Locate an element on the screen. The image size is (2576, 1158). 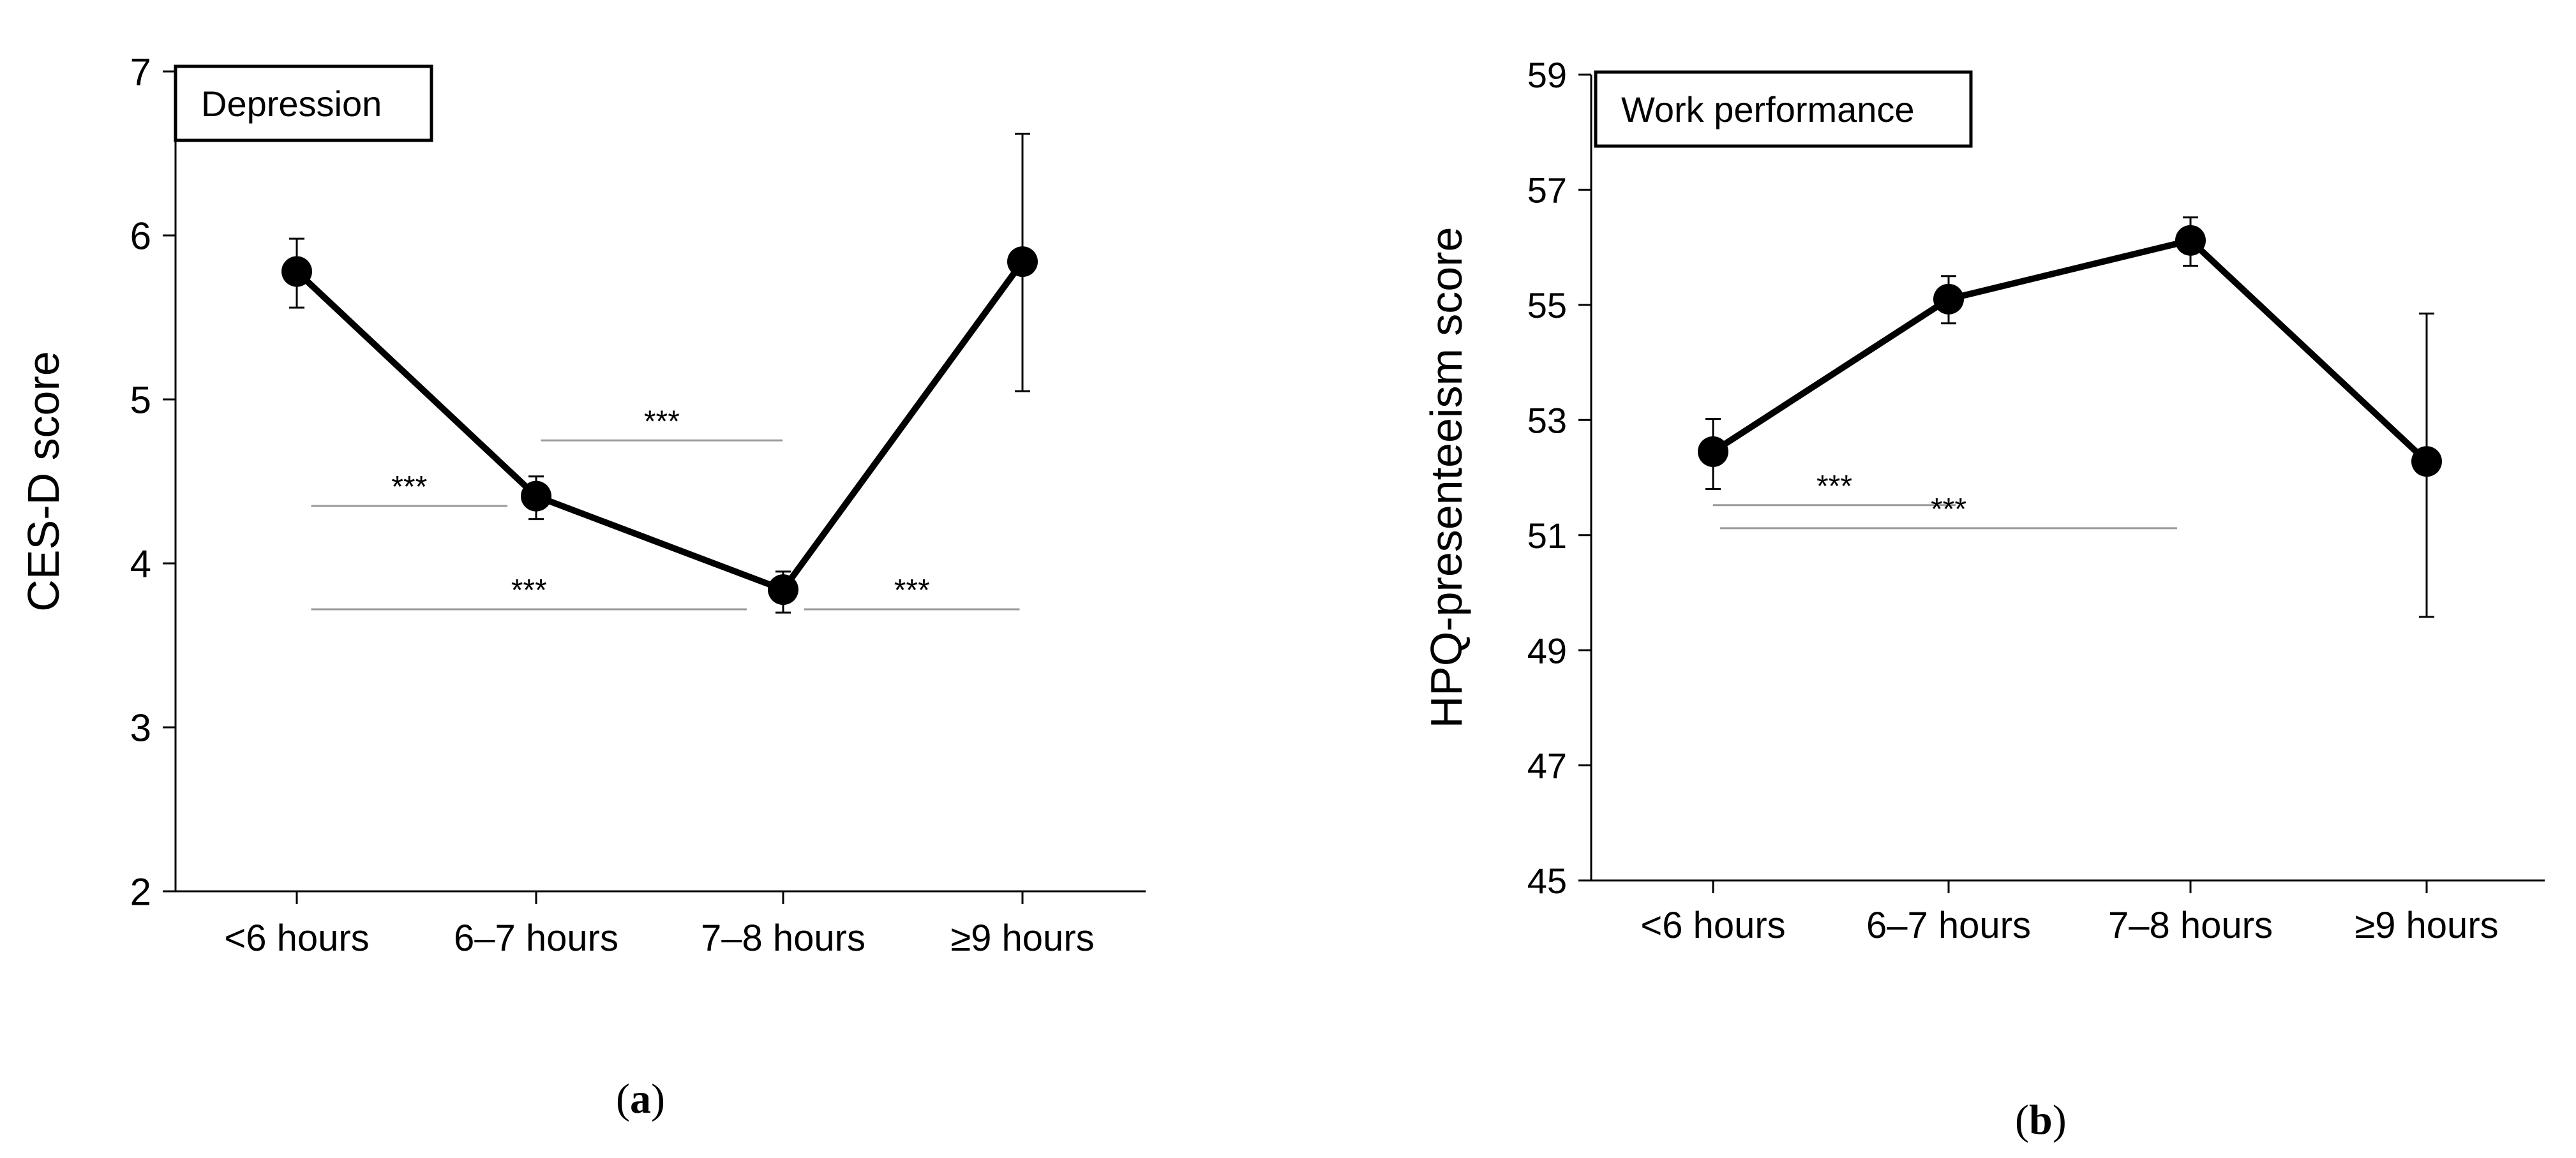
panel-b-x-tick-label-1: 6–7 hours is located at coordinates (1948, 926).